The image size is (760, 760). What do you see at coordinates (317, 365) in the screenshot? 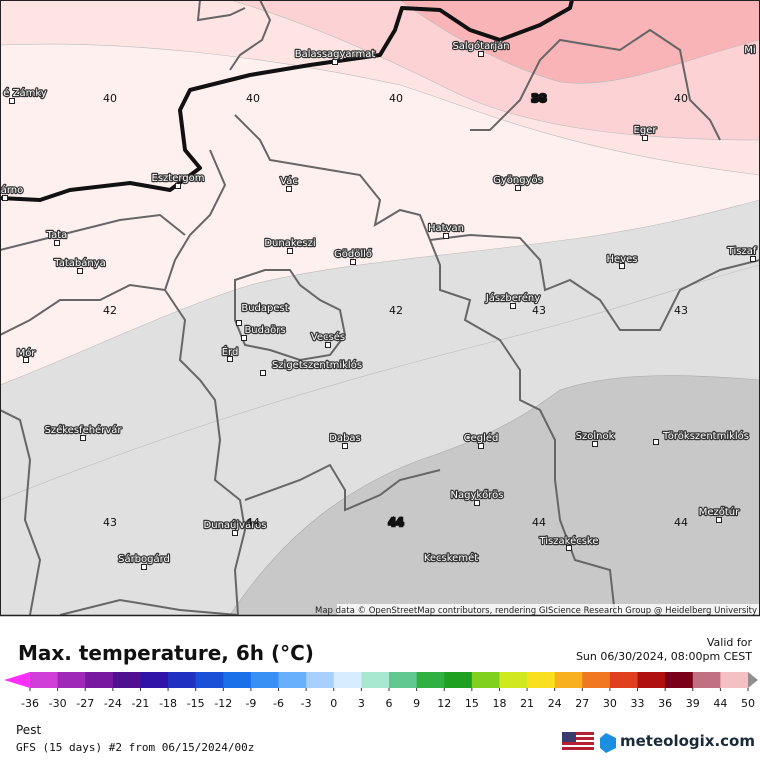
I see `city-label: Szigetszentmiklós` at bounding box center [317, 365].